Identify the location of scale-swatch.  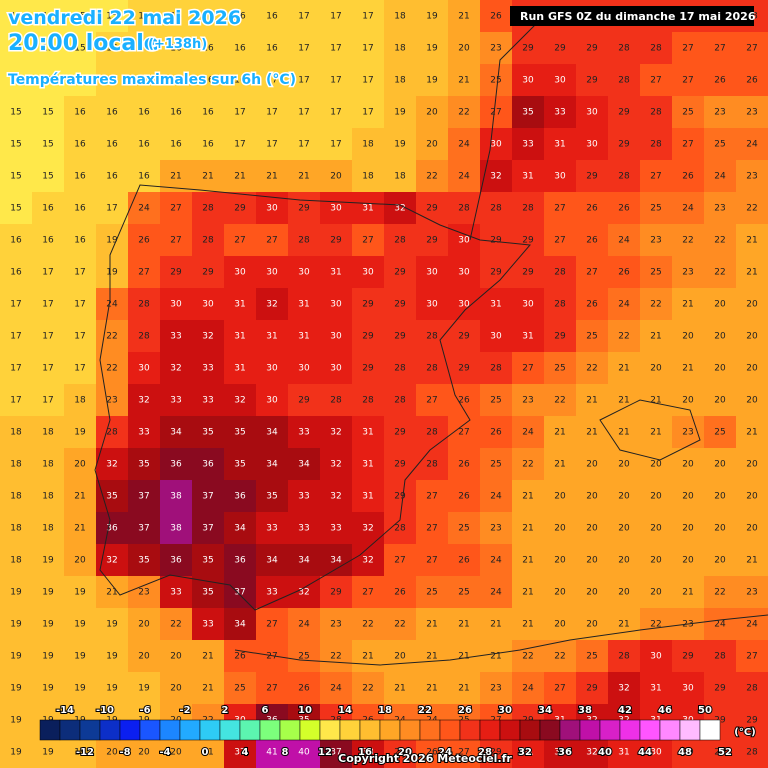
(250, 730).